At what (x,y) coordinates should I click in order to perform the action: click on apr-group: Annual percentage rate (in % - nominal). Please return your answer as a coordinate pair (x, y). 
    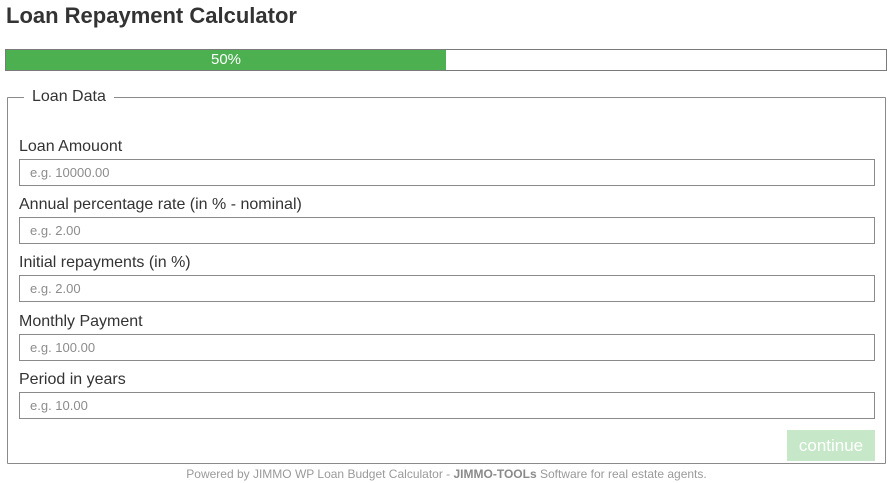
    Looking at the image, I should click on (447, 220).